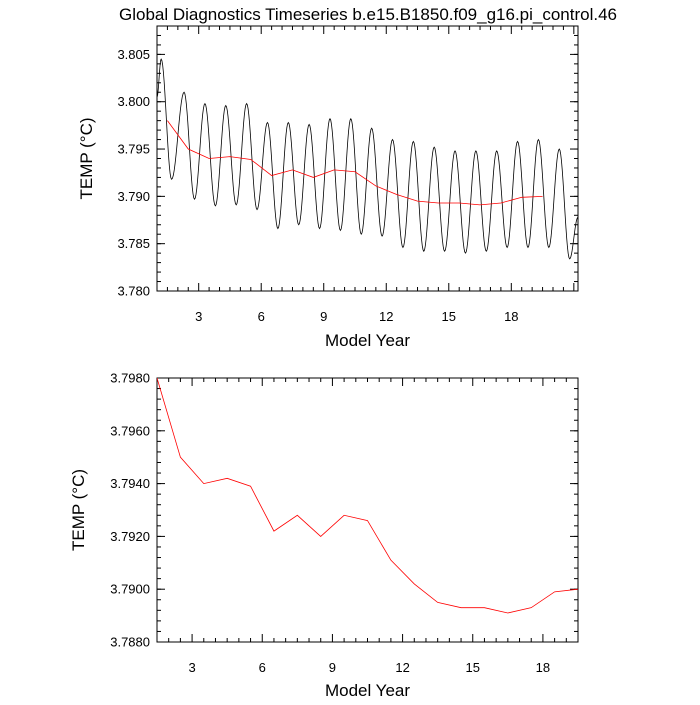 The image size is (700, 705). What do you see at coordinates (133, 54) in the screenshot?
I see `top-y-tick-label: 3.805` at bounding box center [133, 54].